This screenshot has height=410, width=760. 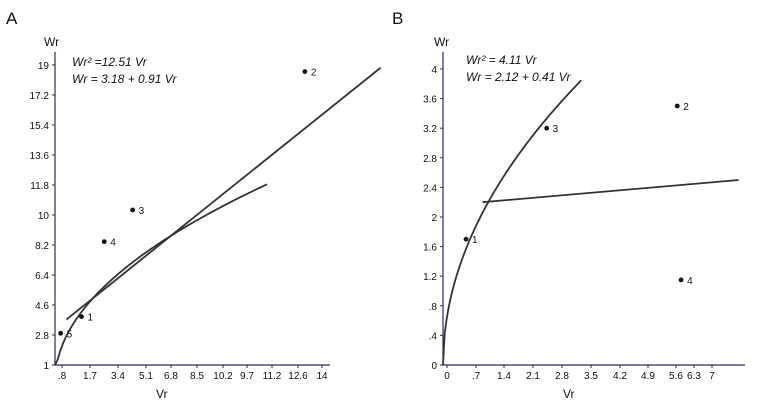 I want to click on panel-a-y-tick-label: 1, so click(x=46, y=366).